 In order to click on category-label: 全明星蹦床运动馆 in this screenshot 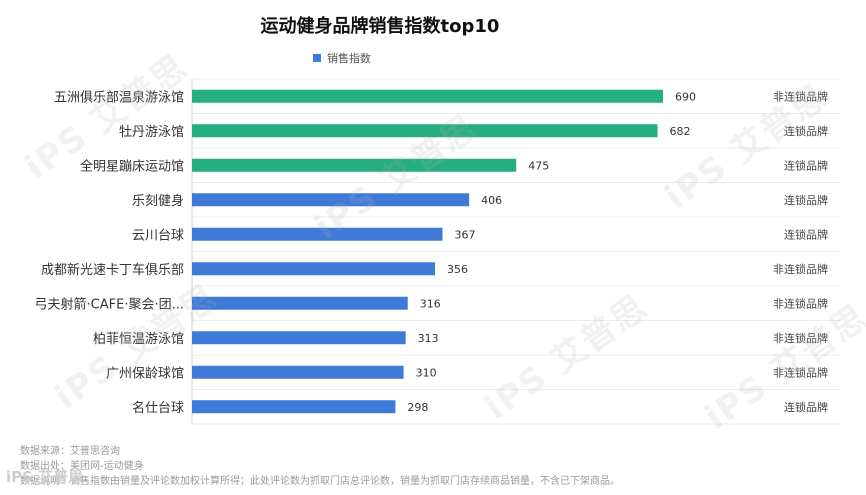, I will do `click(132, 166)`.